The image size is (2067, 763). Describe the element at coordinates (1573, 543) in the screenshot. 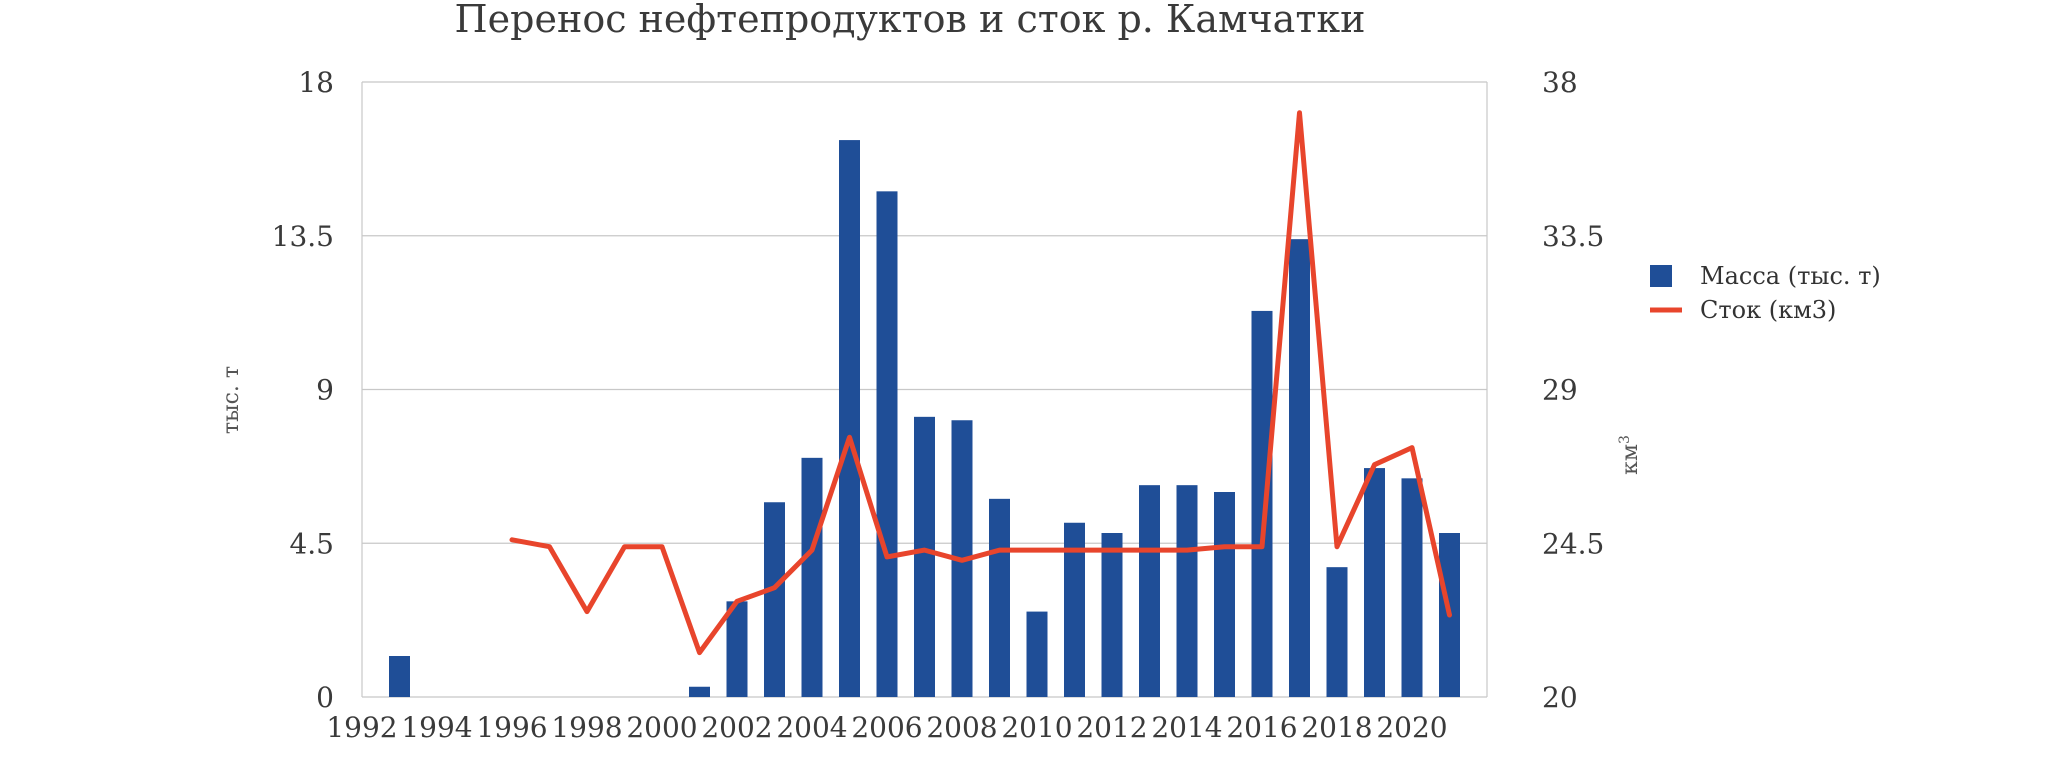

I see `right-tick-label: 24.5` at that location.